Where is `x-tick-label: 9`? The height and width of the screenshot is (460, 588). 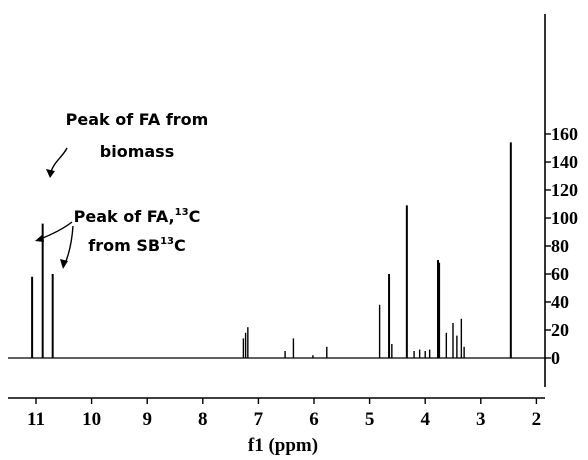
x-tick-label: 9 is located at coordinates (147, 419).